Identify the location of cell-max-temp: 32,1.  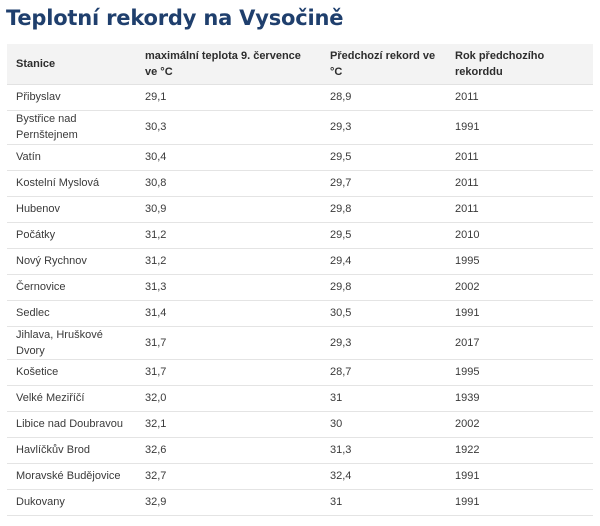
(156, 424).